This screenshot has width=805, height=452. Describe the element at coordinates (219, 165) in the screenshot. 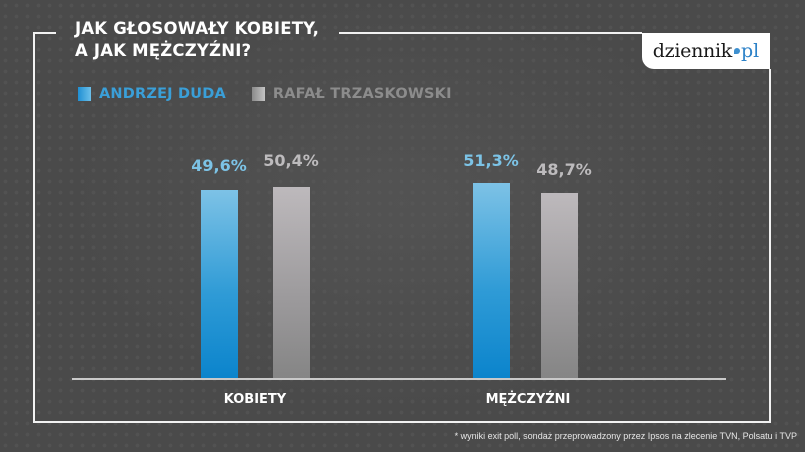

I see `value-label-duda-kobiety: 49,6%` at that location.